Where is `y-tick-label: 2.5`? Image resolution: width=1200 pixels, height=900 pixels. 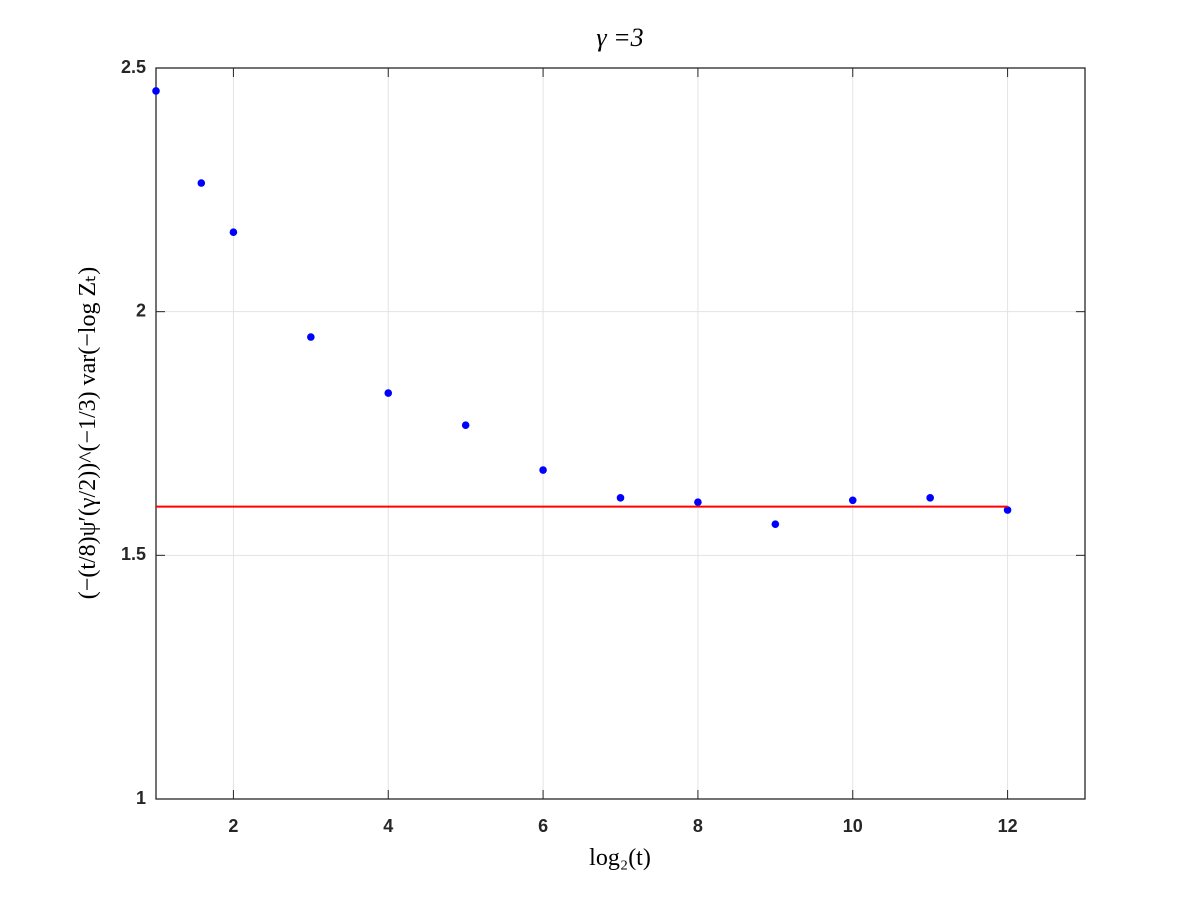 y-tick-label: 2.5 is located at coordinates (133, 67).